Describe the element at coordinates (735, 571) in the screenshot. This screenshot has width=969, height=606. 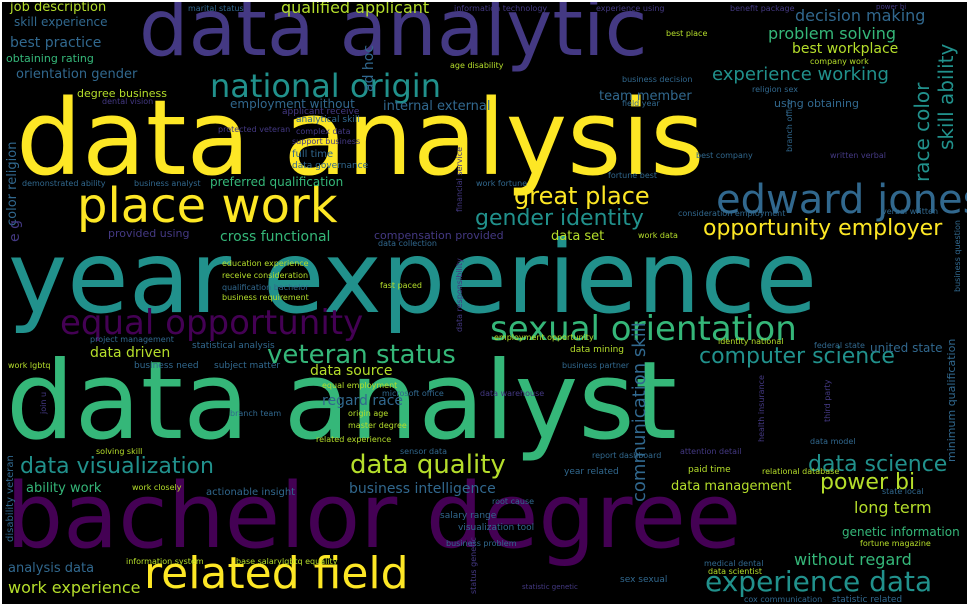
I see `word-data-scientist: data scientist` at that location.